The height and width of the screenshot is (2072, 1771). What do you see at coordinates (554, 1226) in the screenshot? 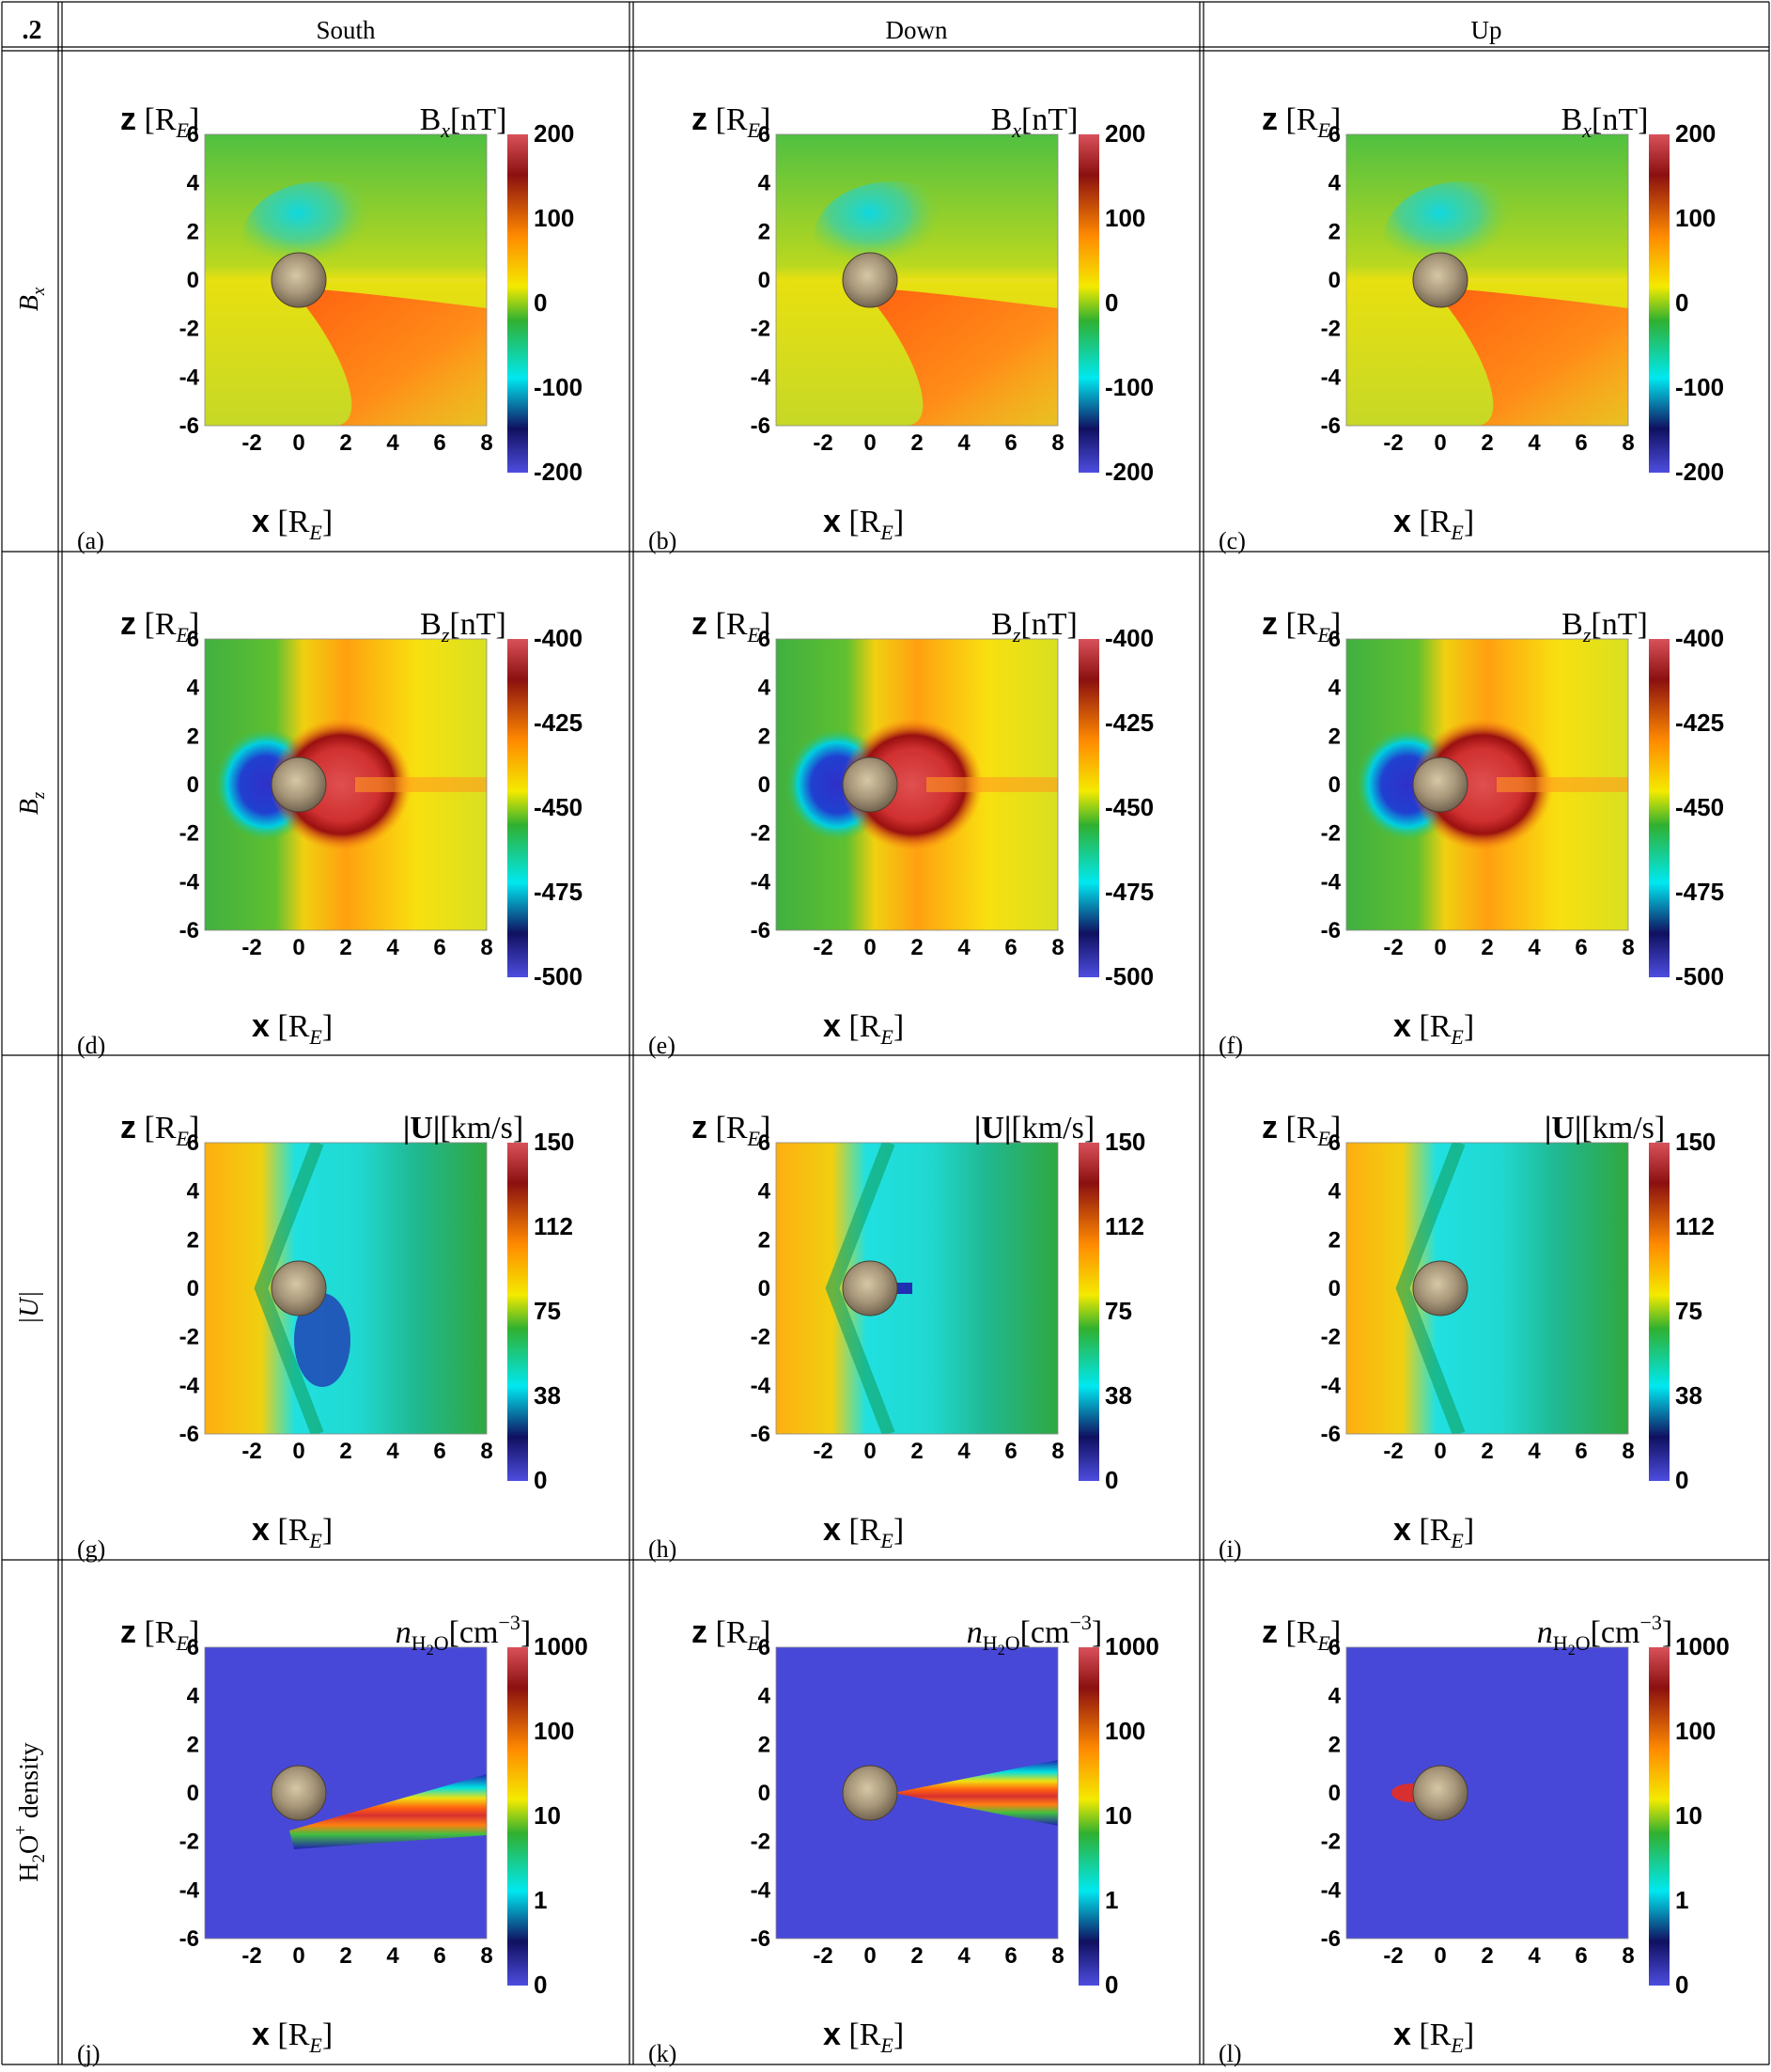
I see `colorbar-tick-label: 112` at bounding box center [554, 1226].